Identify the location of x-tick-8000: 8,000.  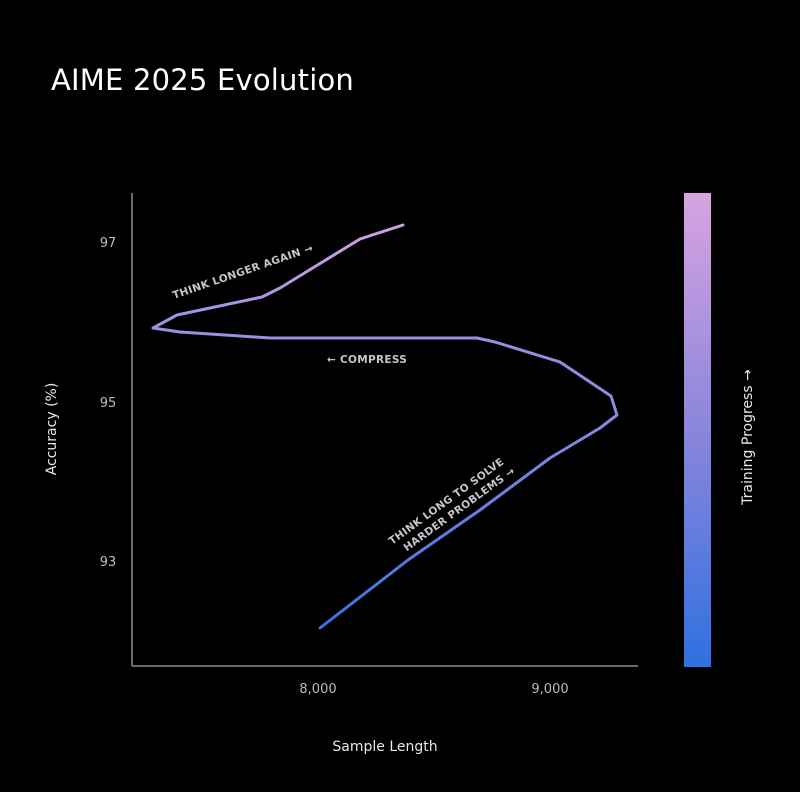
(317, 689).